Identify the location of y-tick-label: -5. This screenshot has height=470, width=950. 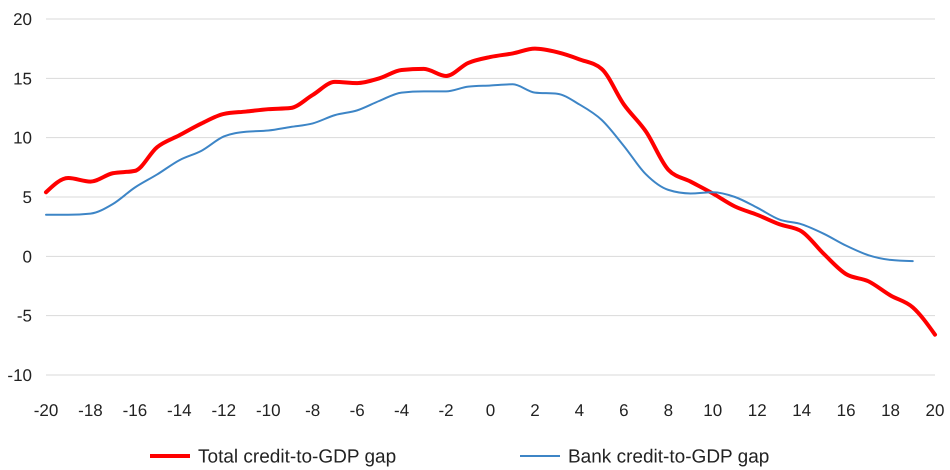
(24, 316).